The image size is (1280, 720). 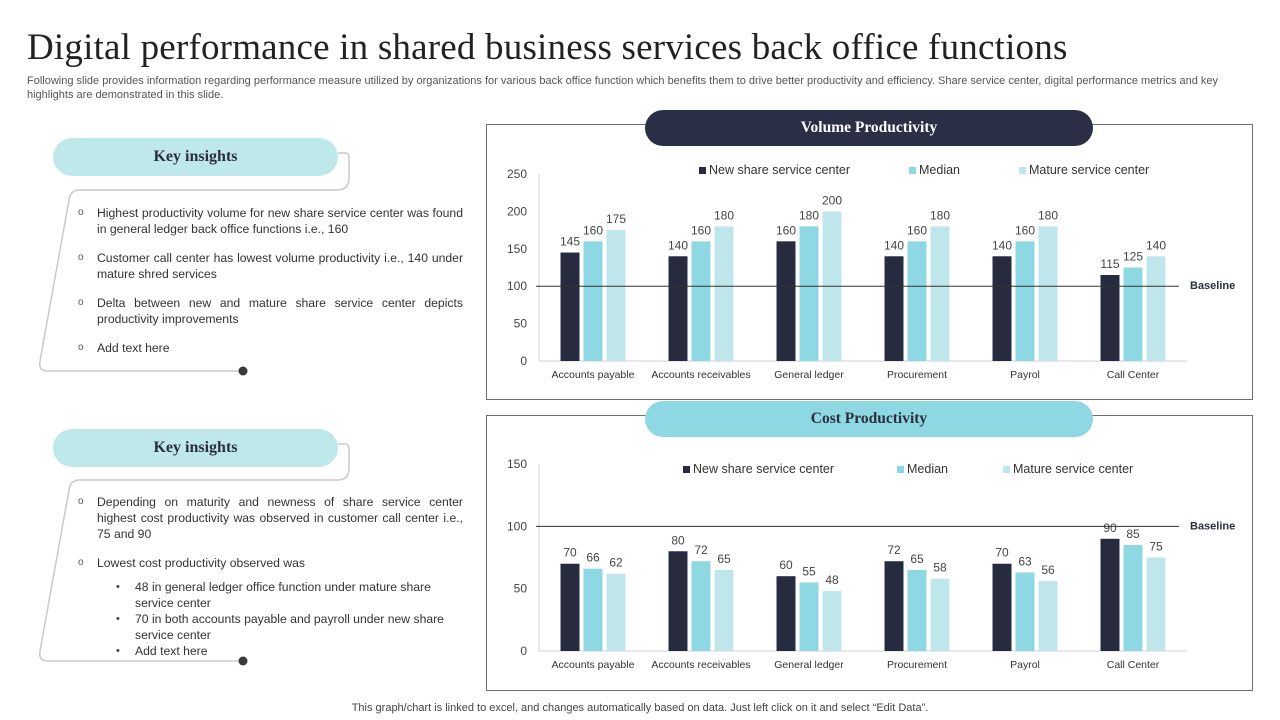 I want to click on data-label: 48, so click(x=832, y=580).